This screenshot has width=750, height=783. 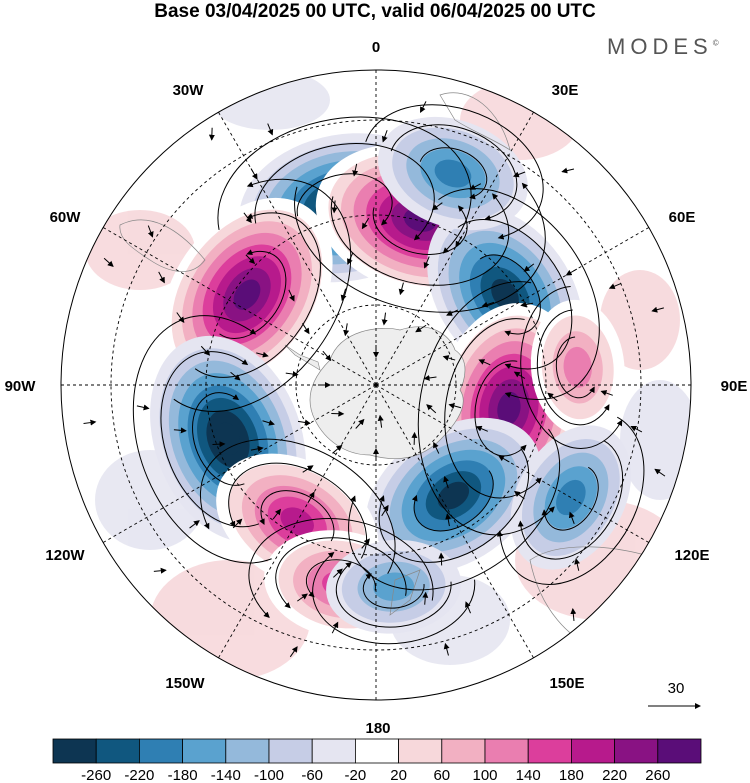 What do you see at coordinates (565, 90) in the screenshot?
I see `lon-label-30e: 30E` at bounding box center [565, 90].